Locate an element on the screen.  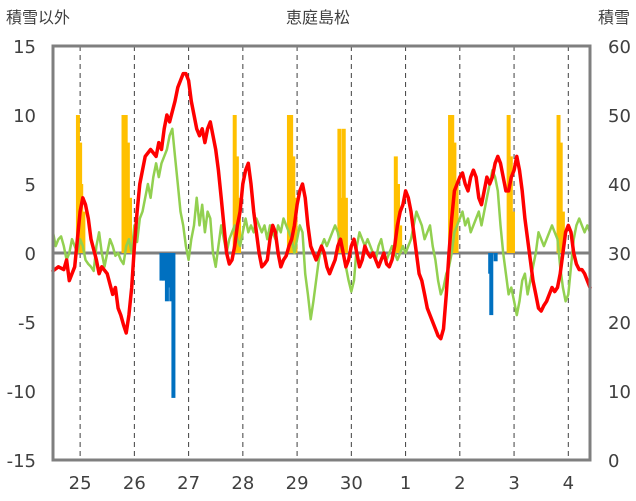
left-tick-label: 0 is located at coordinates (30, 254).